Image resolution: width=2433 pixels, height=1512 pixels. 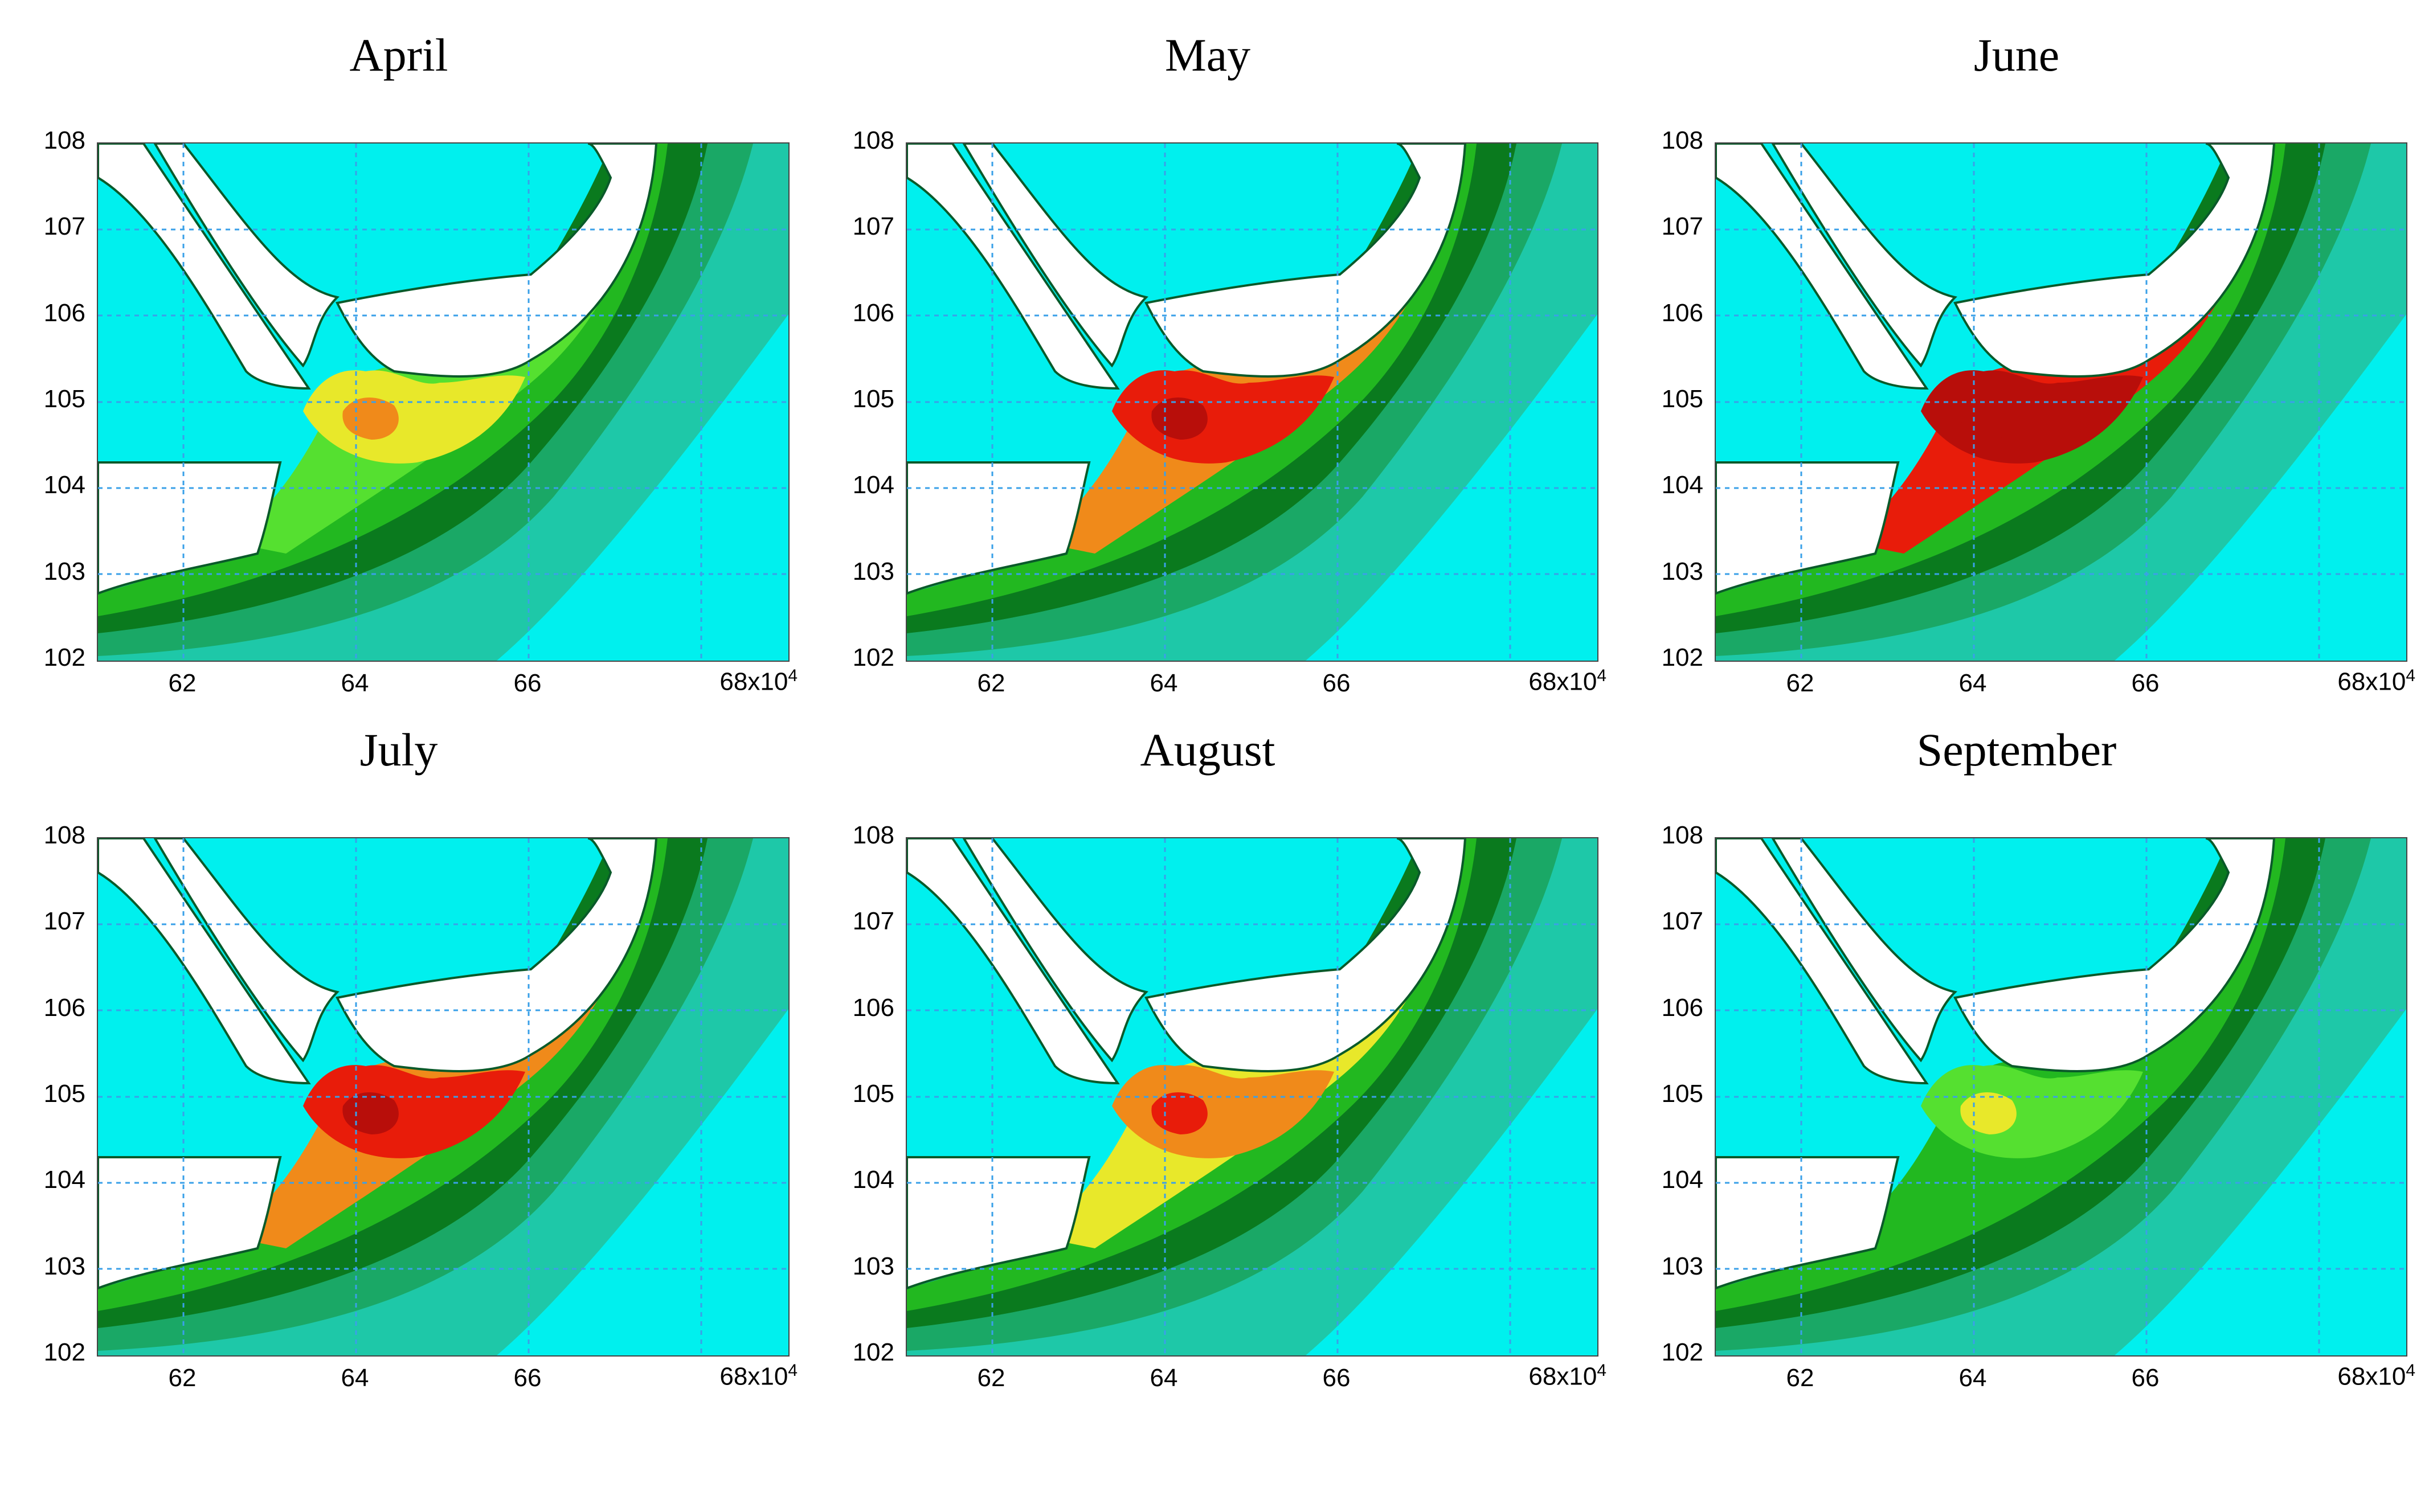 I want to click on month-title: August, so click(x=1207, y=750).